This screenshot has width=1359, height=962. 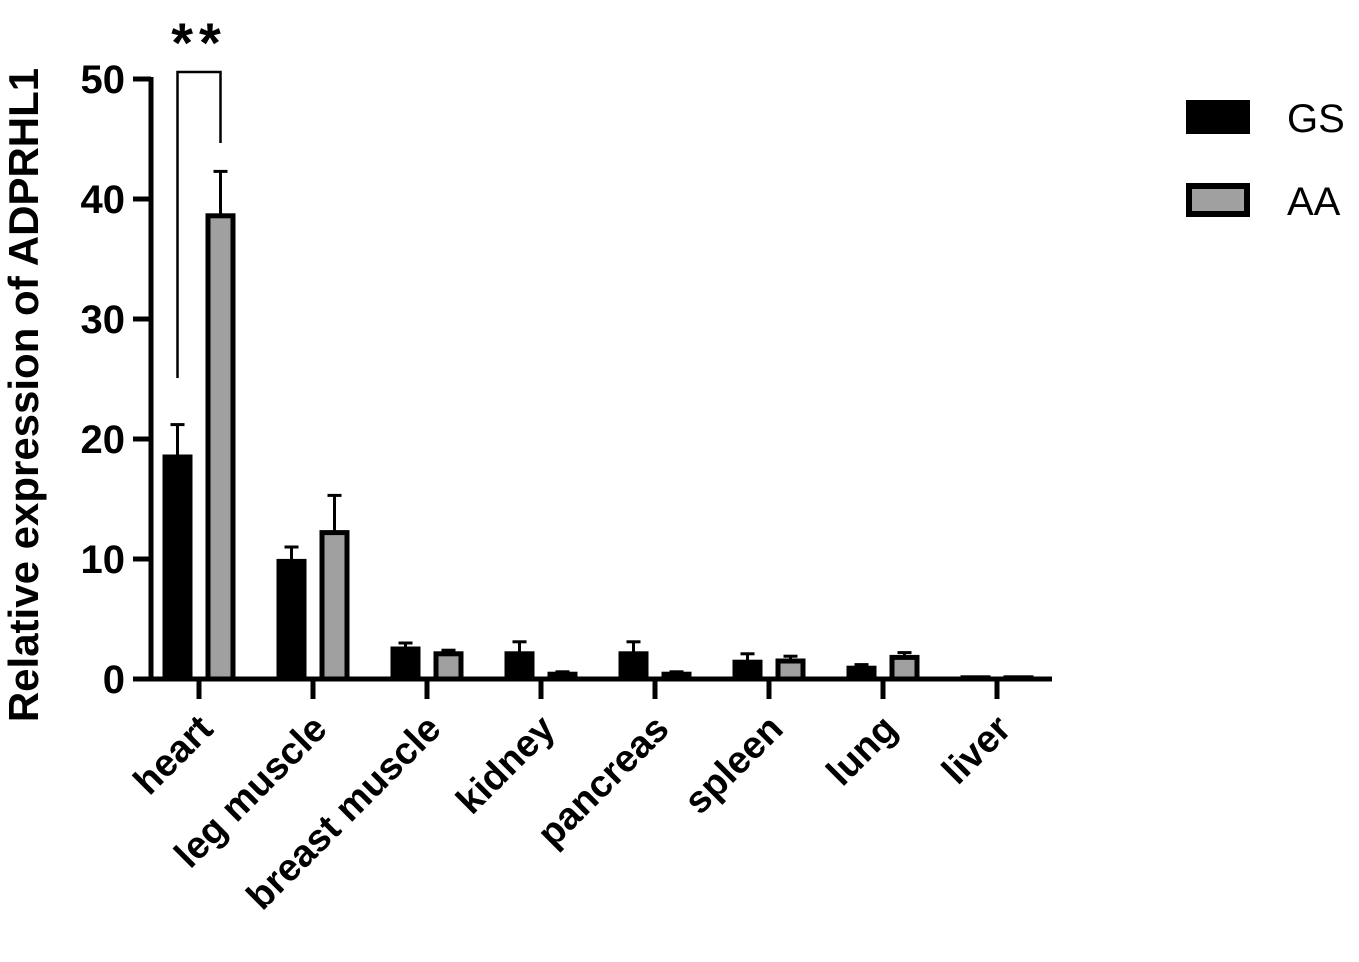 What do you see at coordinates (1316, 119) in the screenshot?
I see `legend-label-GS: GS` at bounding box center [1316, 119].